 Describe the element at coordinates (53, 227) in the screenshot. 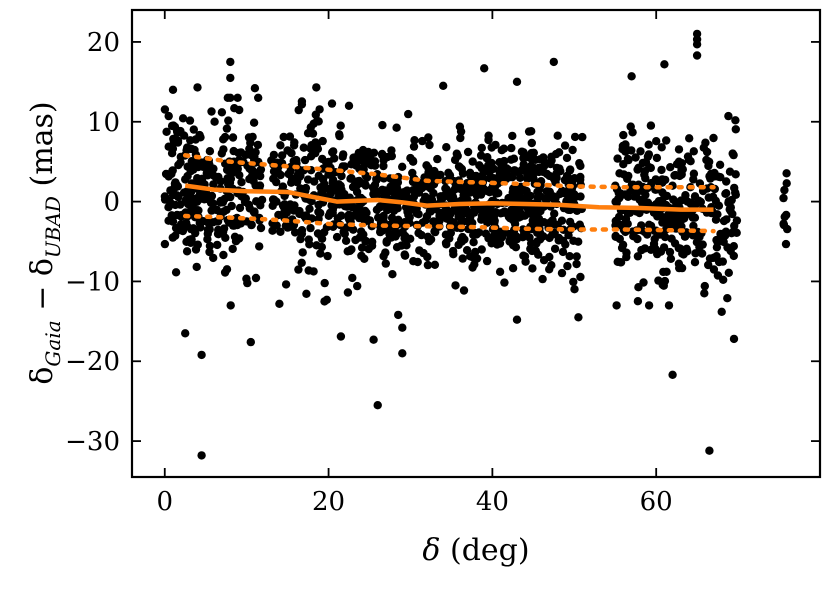

I see `y-label-sub2: UBAD` at that location.